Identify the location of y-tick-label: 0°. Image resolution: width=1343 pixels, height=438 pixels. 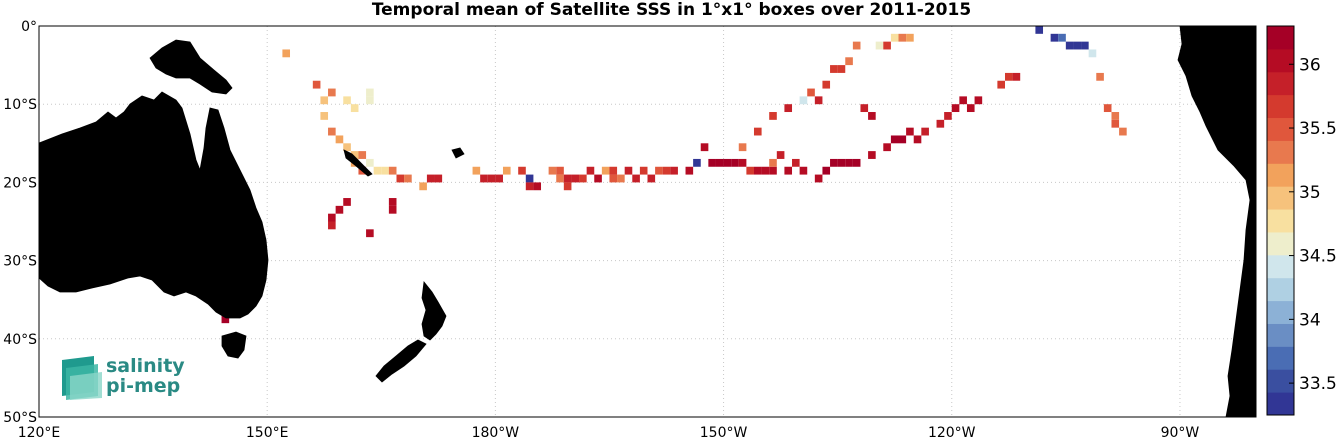
(29, 27).